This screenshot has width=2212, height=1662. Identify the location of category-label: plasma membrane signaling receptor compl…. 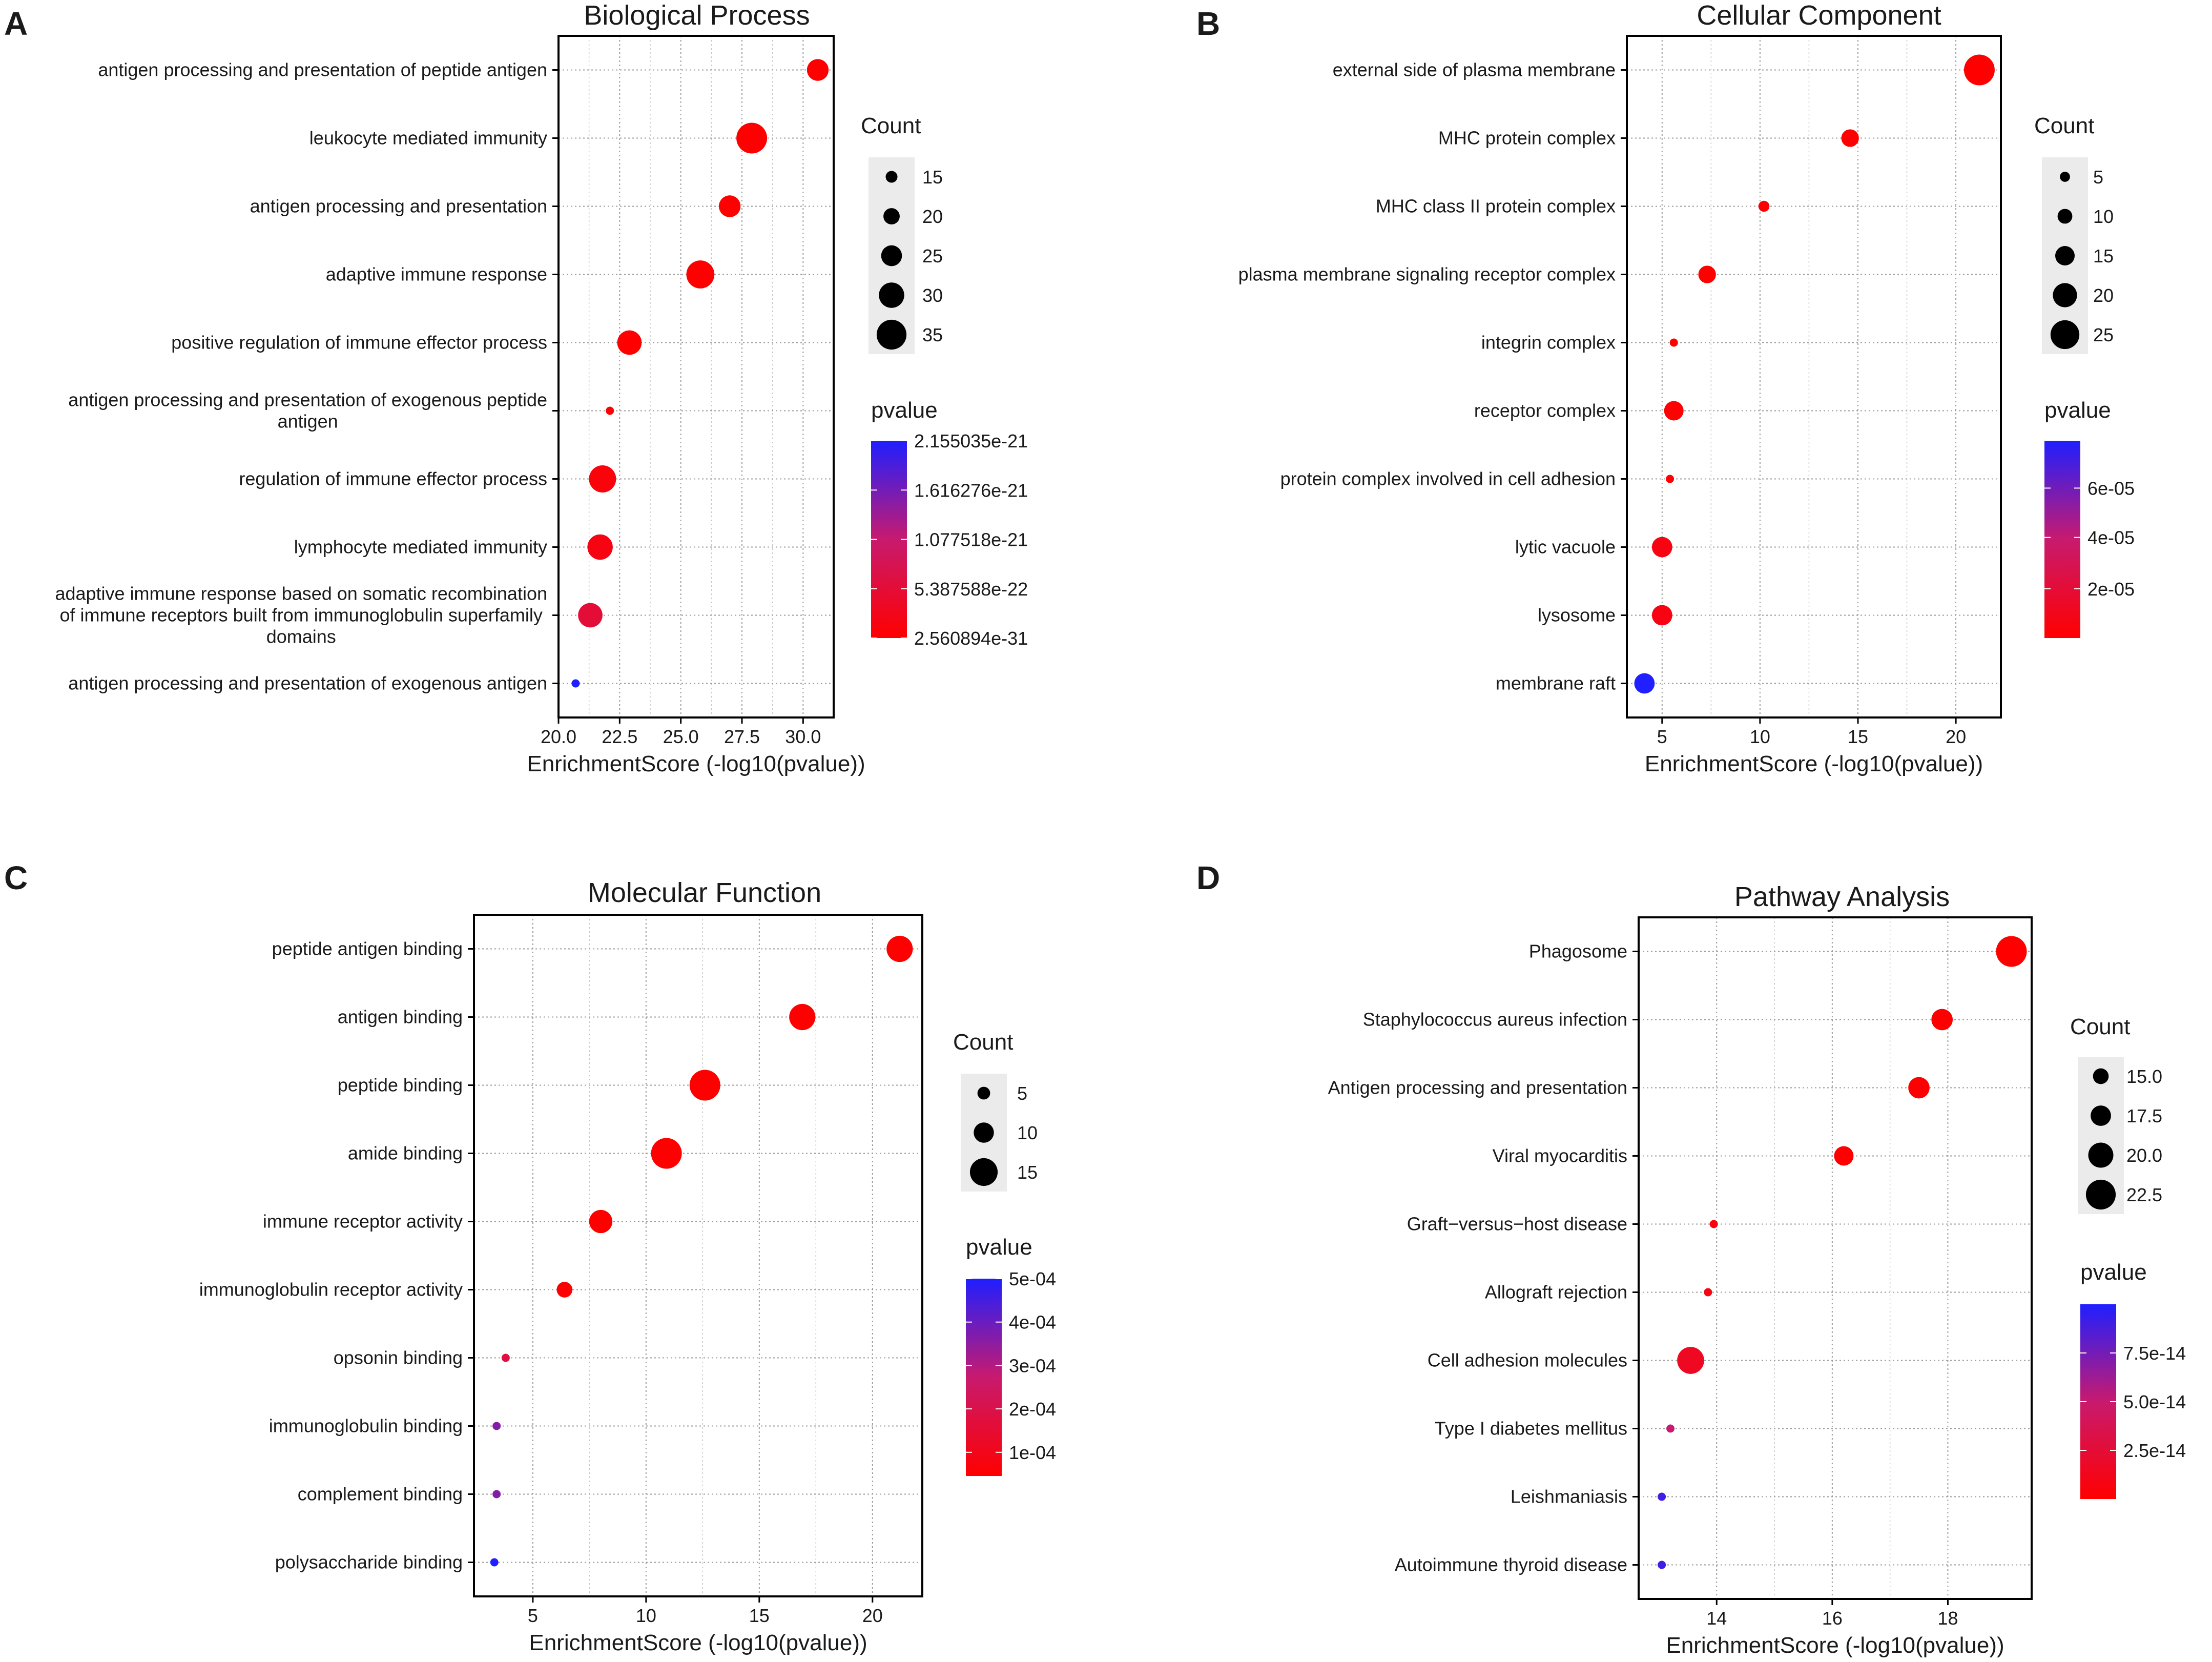
(1427, 274).